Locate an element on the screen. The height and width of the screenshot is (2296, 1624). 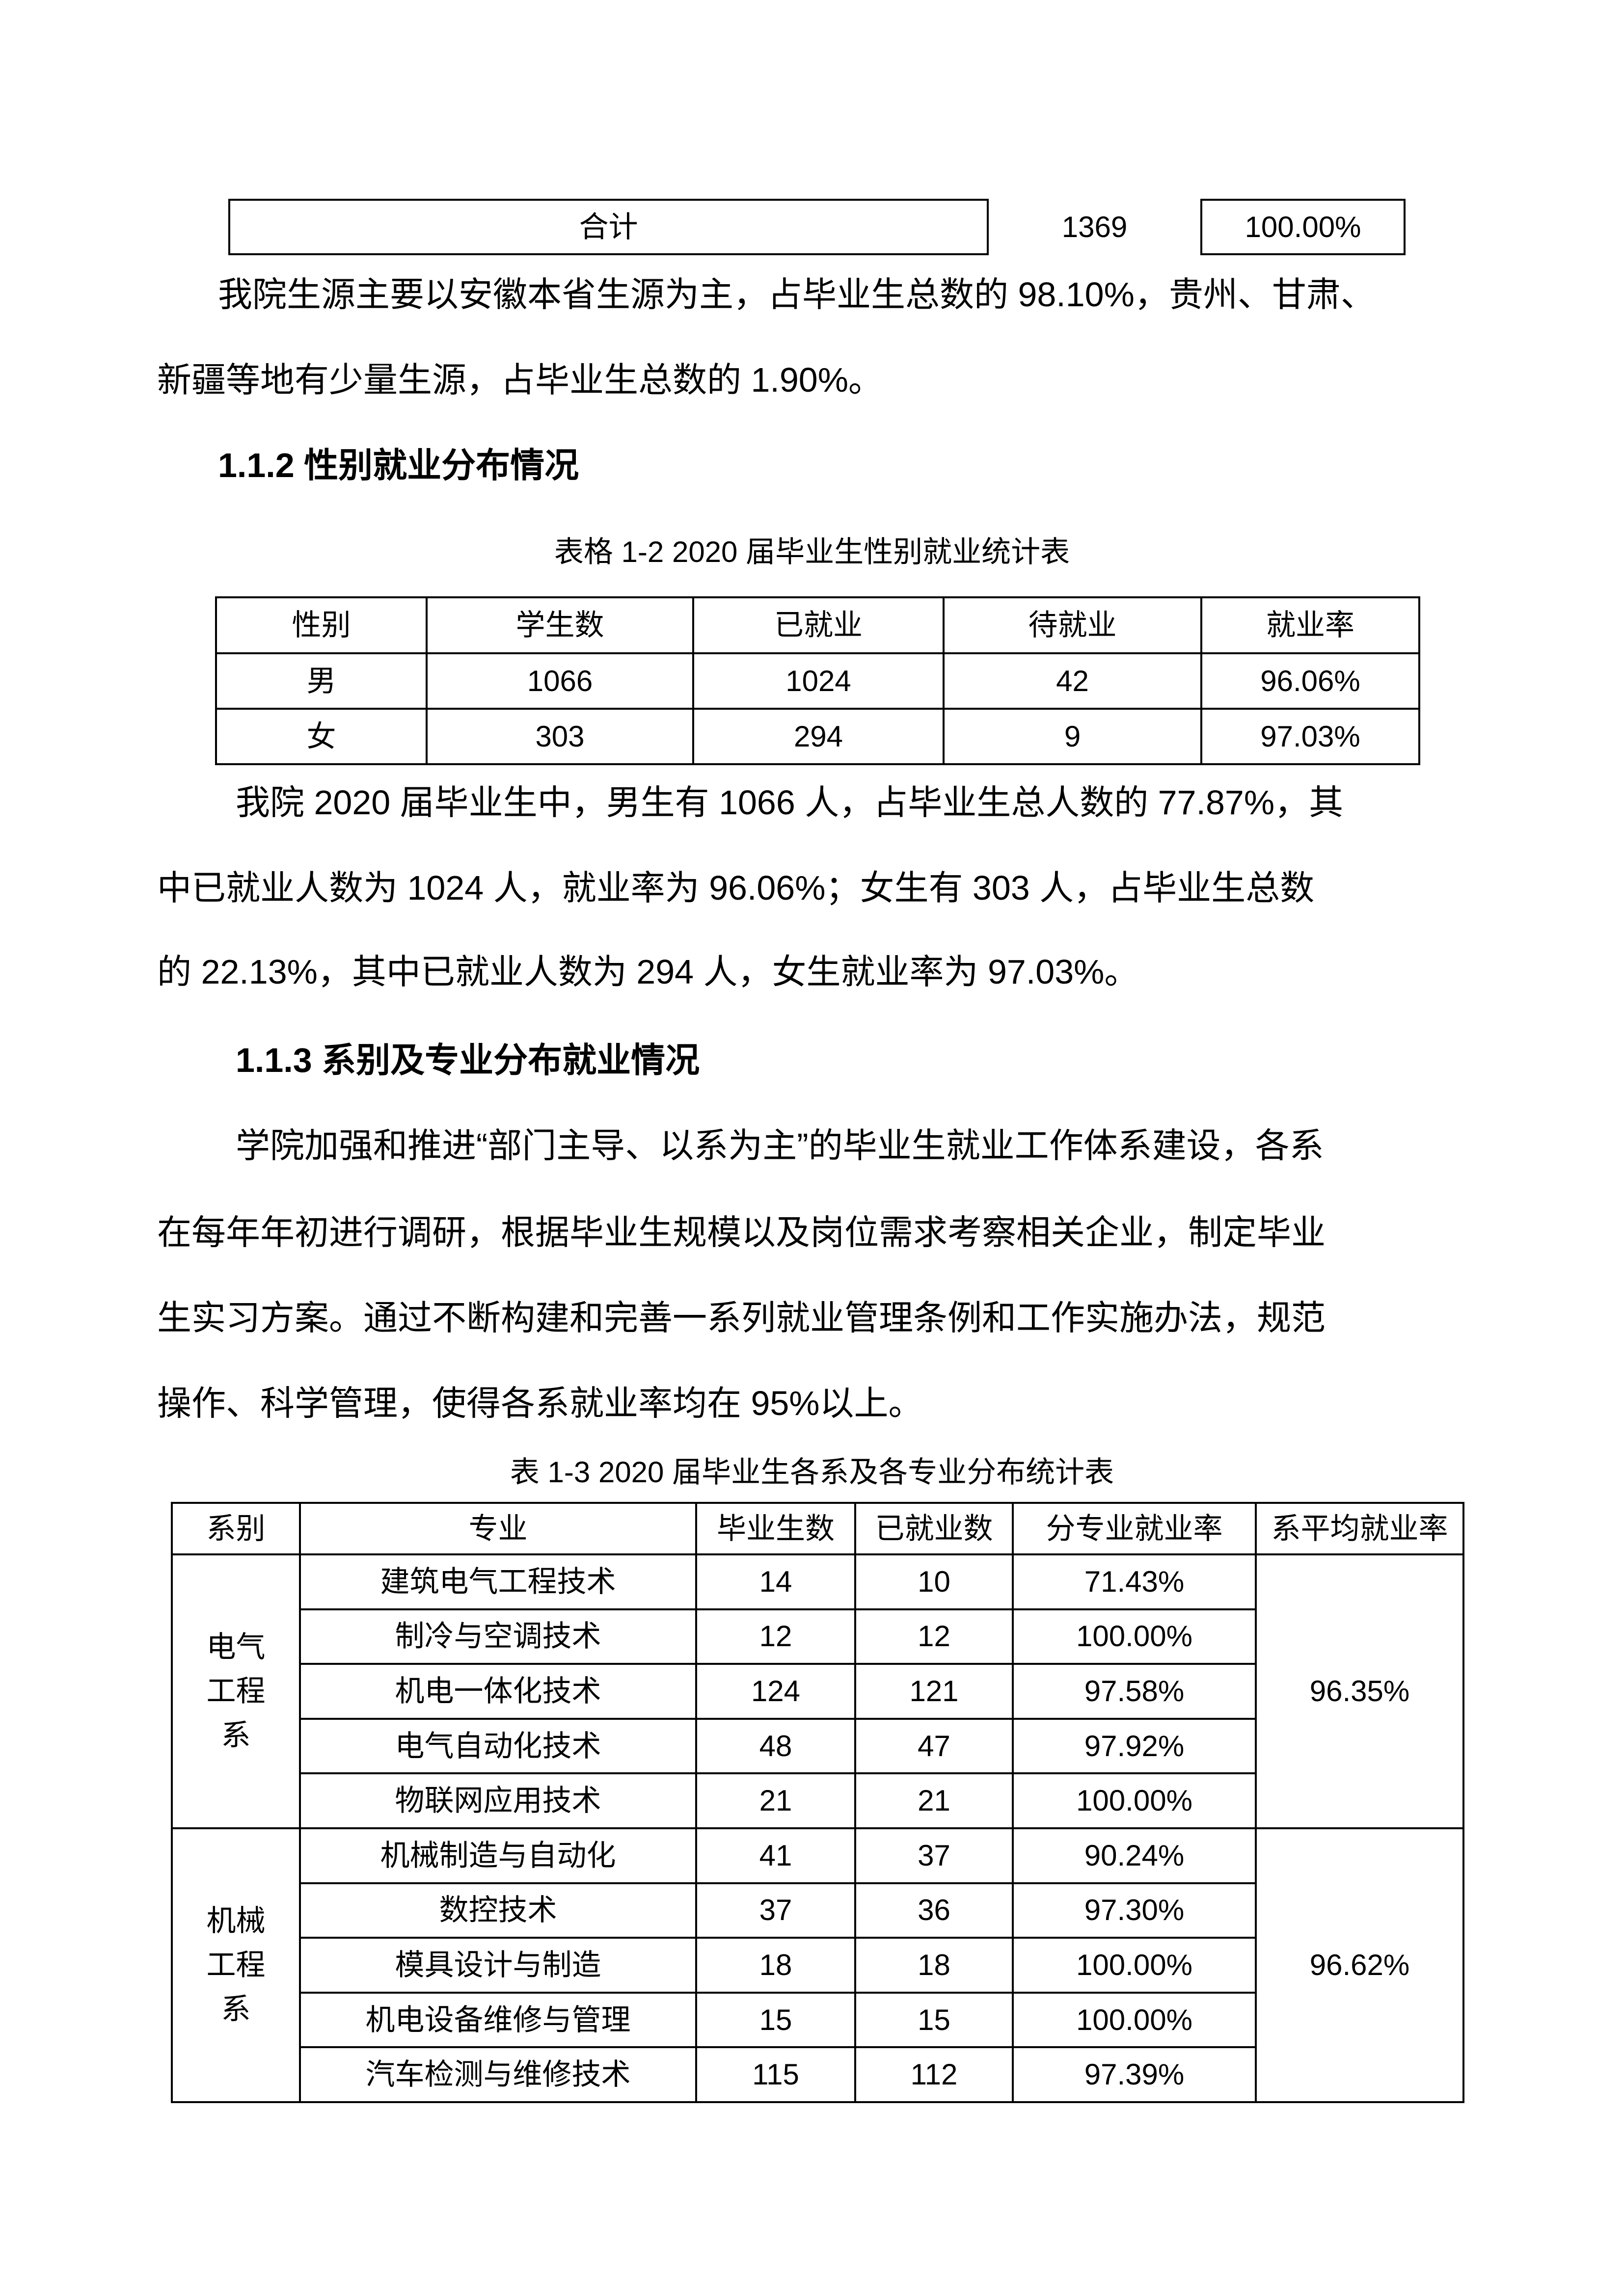
table-cell: 97.30% is located at coordinates (1134, 1910).